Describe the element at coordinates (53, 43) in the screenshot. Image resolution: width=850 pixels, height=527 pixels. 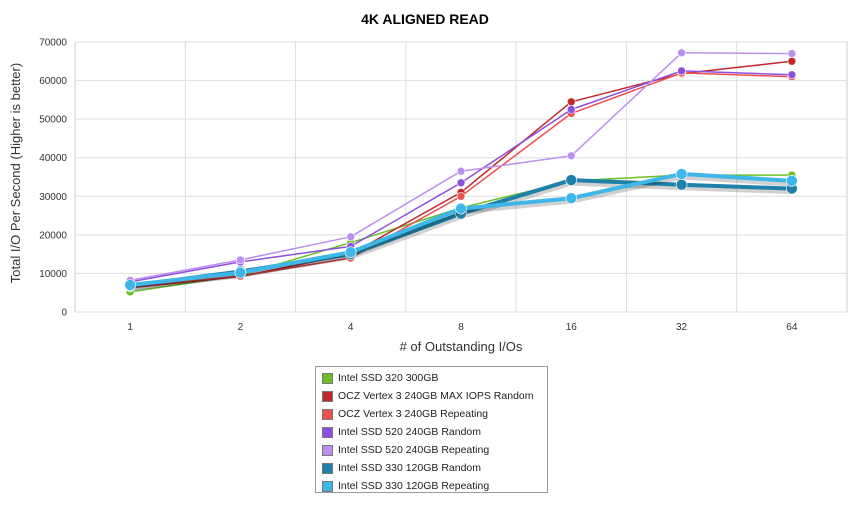
I see `y-tick-label: 70000` at that location.